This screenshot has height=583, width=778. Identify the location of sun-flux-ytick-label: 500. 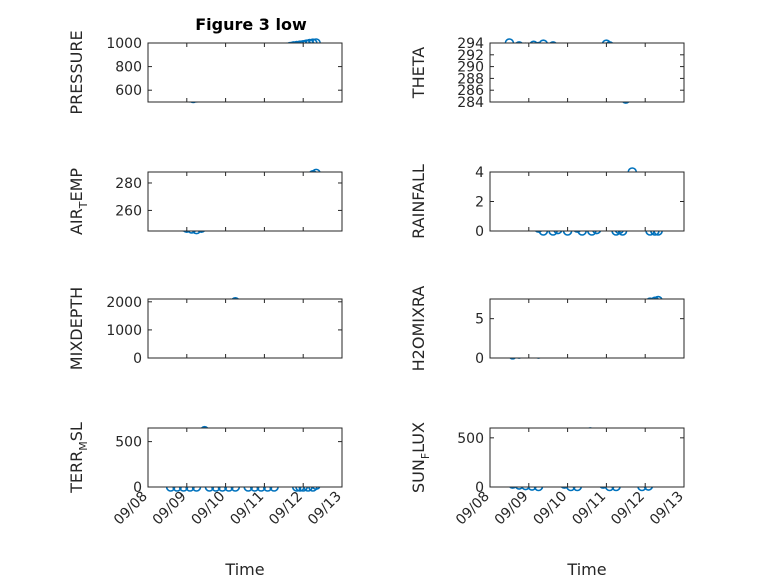
(470, 439).